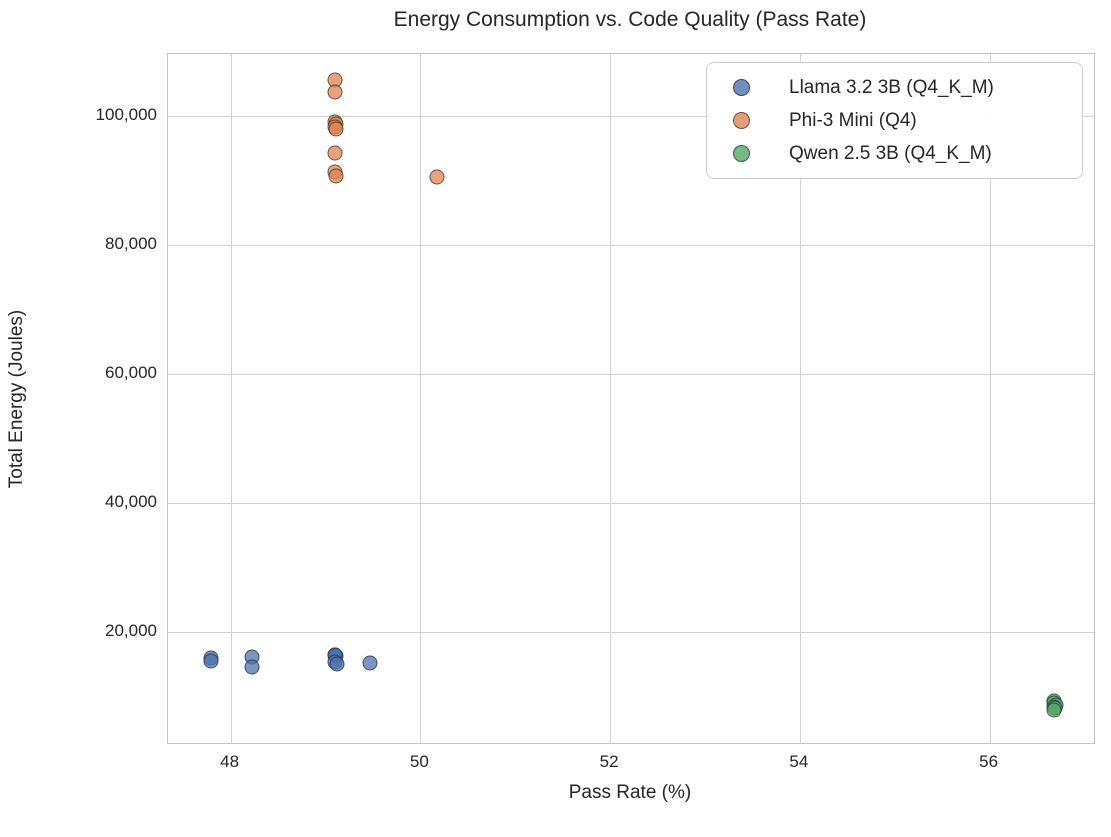 The height and width of the screenshot is (837, 1111). Describe the element at coordinates (131, 372) in the screenshot. I see `y-tick-label: 60,000` at that location.